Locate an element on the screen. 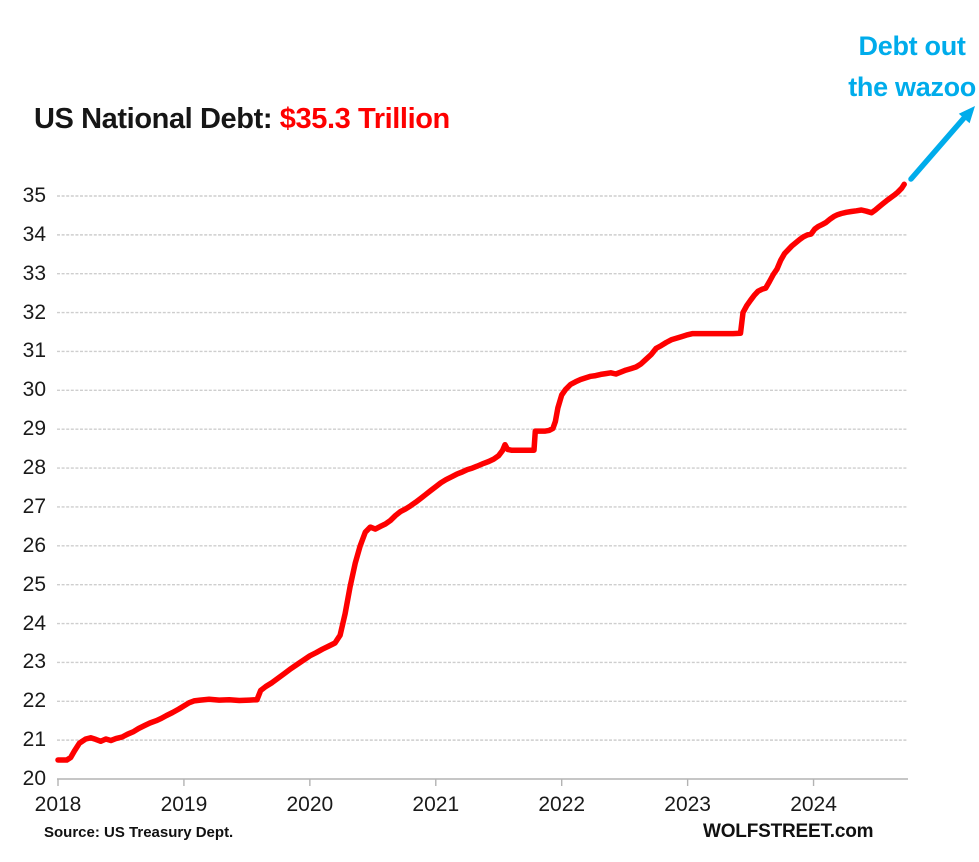  y-tick-label: 32 is located at coordinates (34, 312).